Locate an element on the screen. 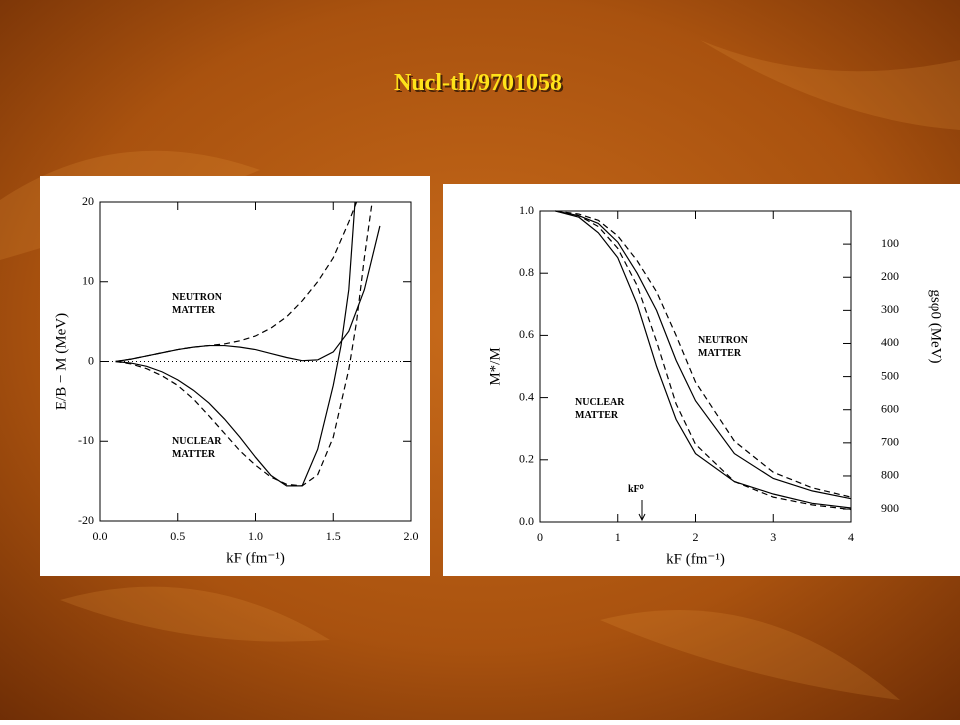 The image size is (960, 725). title-shadow: Nucl-th/9701058 is located at coordinates (480, 85).